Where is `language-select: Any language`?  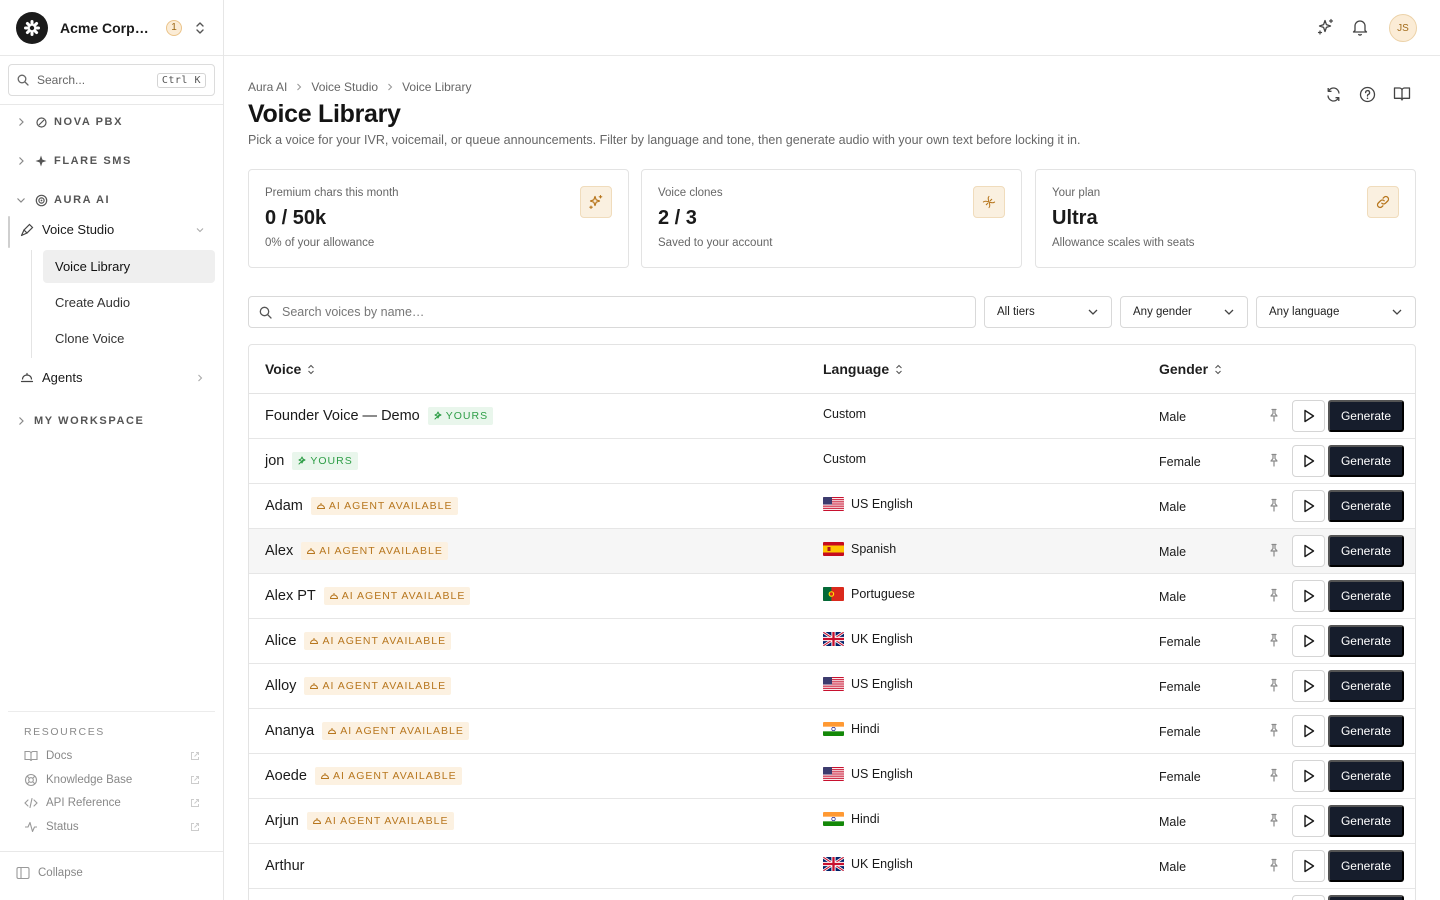 language-select: Any language is located at coordinates (1336, 312).